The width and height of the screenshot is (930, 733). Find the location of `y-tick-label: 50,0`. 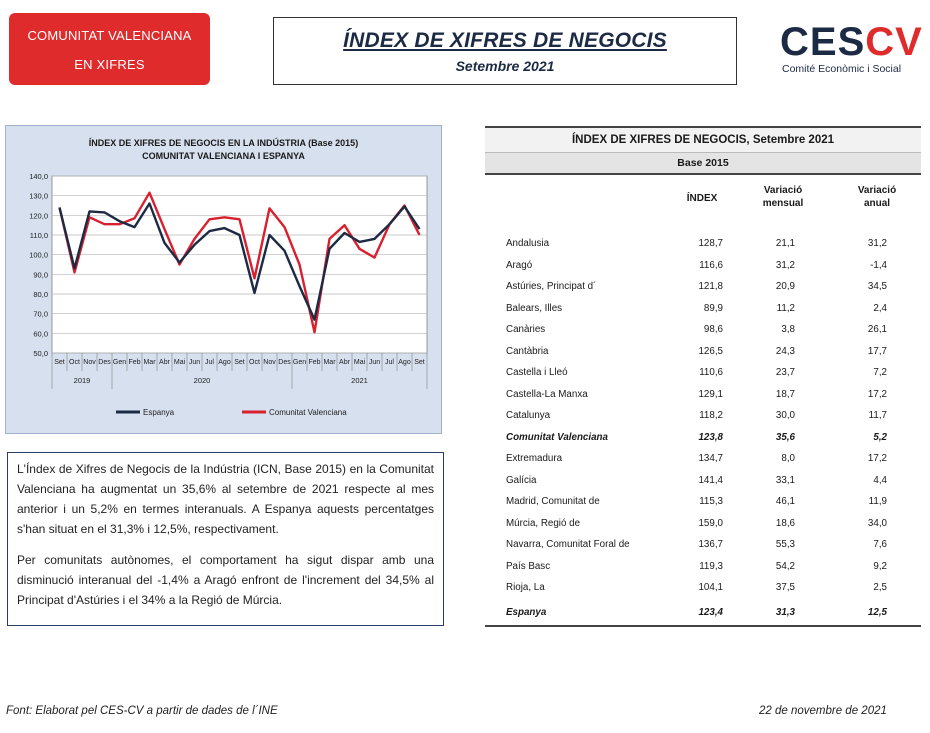

y-tick-label: 50,0 is located at coordinates (40, 353).